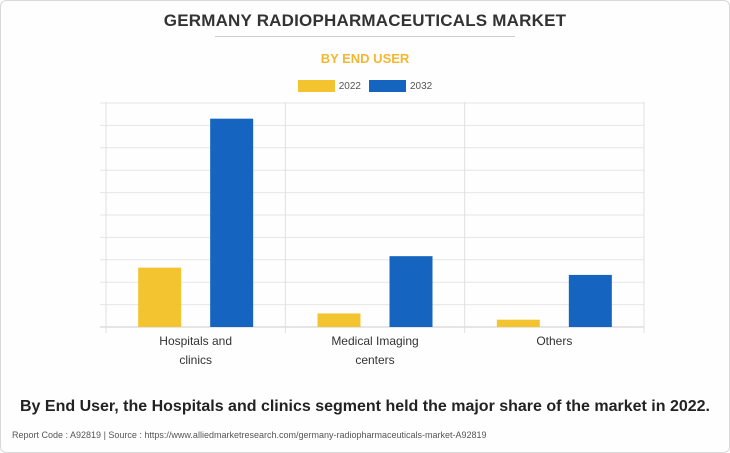  Describe the element at coordinates (374, 341) in the screenshot. I see `x-tick-label: Medical Imaging` at that location.